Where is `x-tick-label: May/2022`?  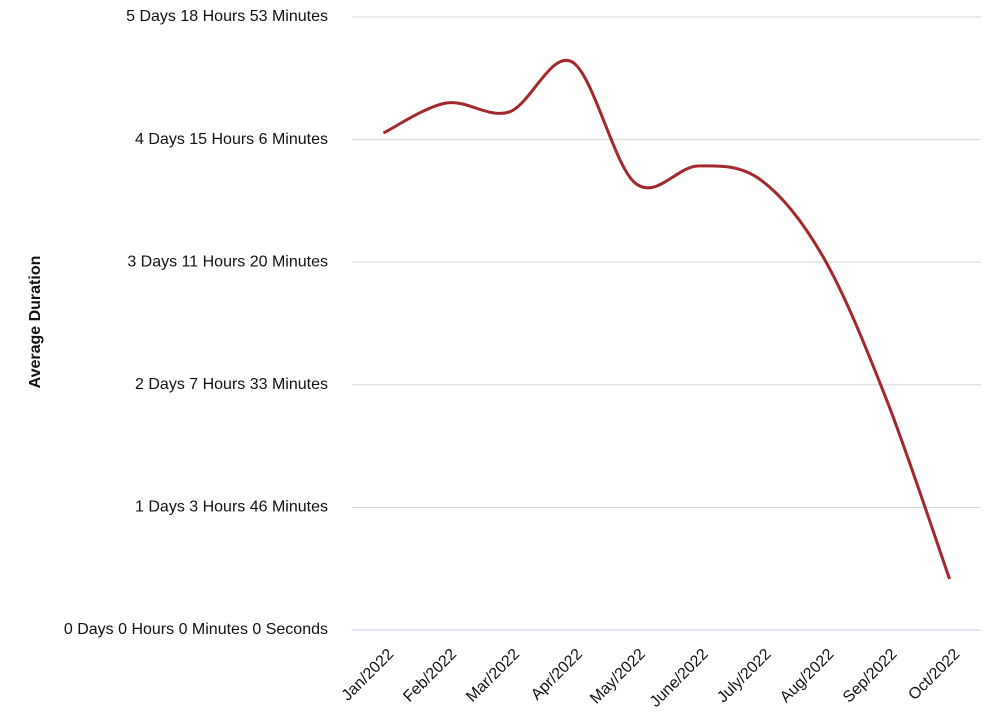 x-tick-label: May/2022 is located at coordinates (618, 677).